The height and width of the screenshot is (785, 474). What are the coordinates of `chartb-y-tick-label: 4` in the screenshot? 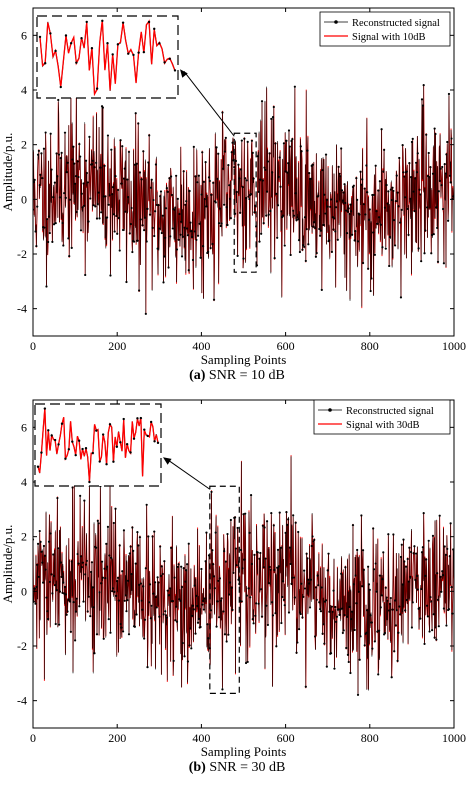 It's located at (24, 482).